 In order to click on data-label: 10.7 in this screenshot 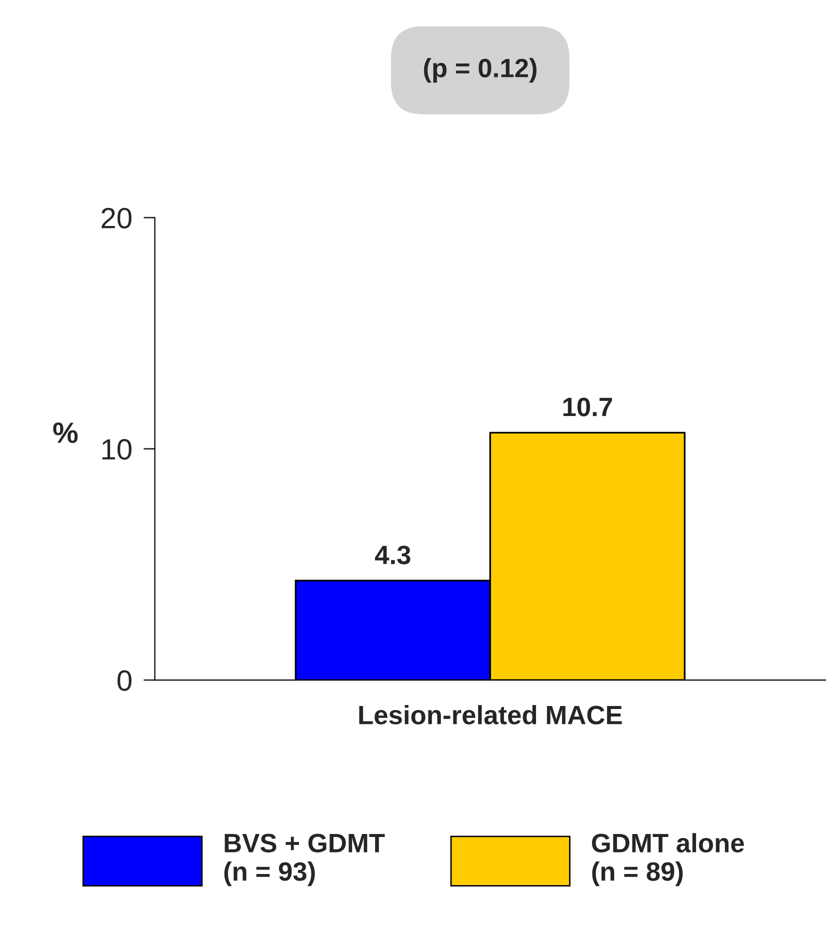, I will do `click(587, 407)`.